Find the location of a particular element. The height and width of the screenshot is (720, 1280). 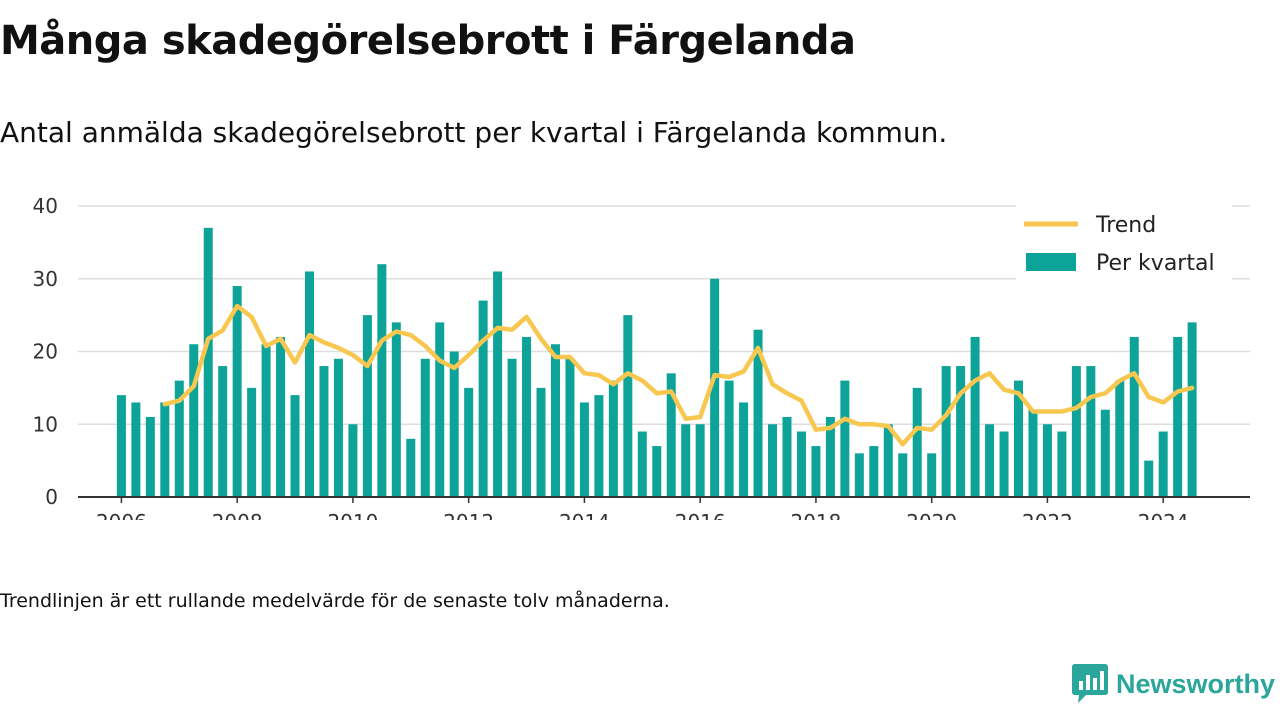

x-tick-label: 2024 is located at coordinates (1163, 515).